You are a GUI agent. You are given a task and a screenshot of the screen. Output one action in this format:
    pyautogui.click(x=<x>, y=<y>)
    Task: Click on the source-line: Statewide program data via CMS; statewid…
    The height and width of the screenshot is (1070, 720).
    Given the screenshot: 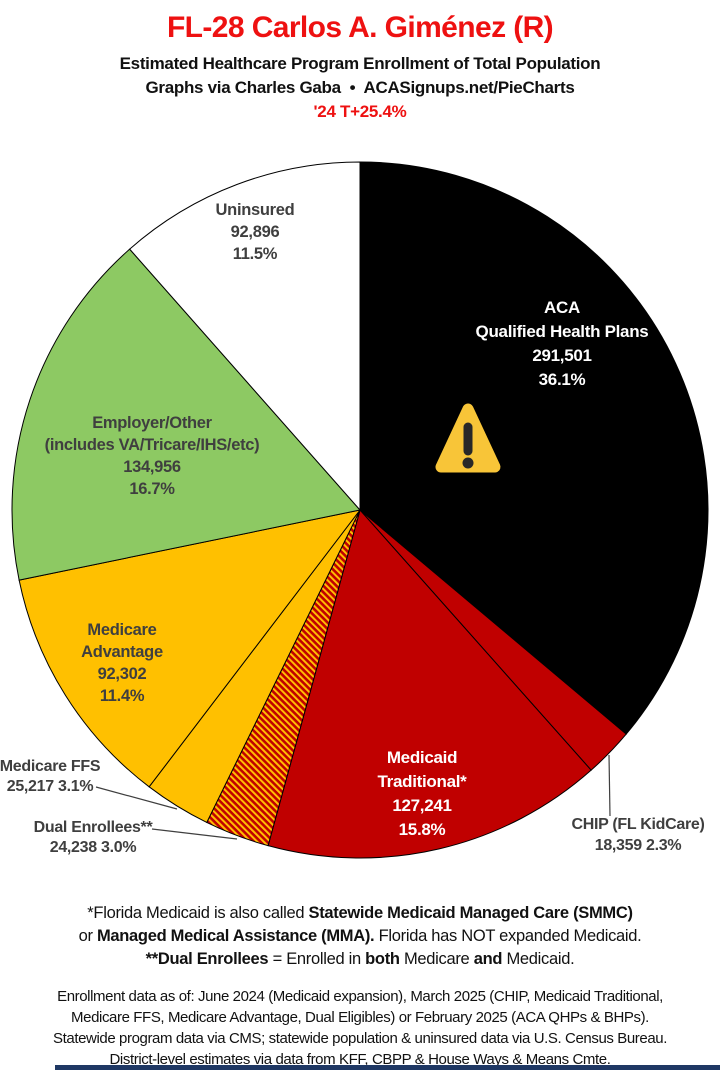 What is the action you would take?
    pyautogui.click(x=360, y=1038)
    